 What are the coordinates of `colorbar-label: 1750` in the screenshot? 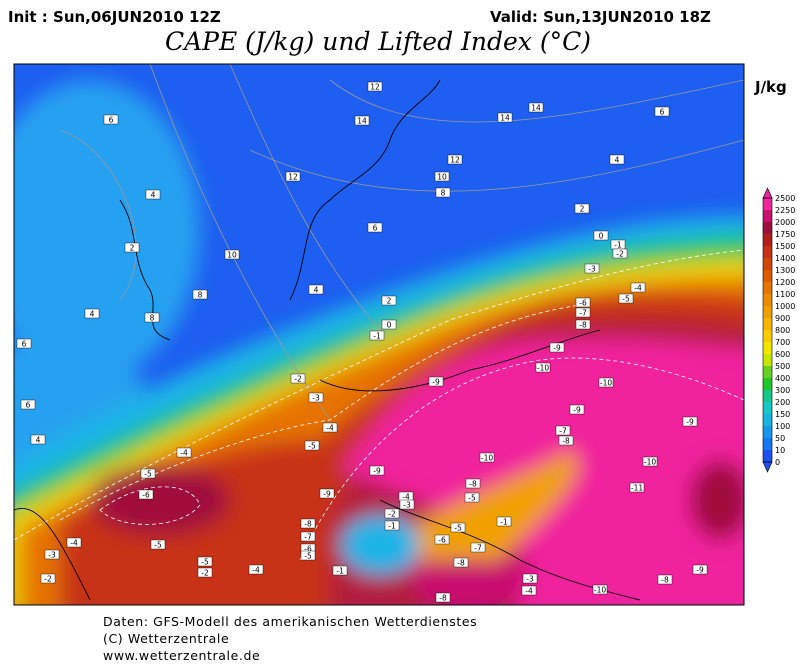 It's located at (785, 234).